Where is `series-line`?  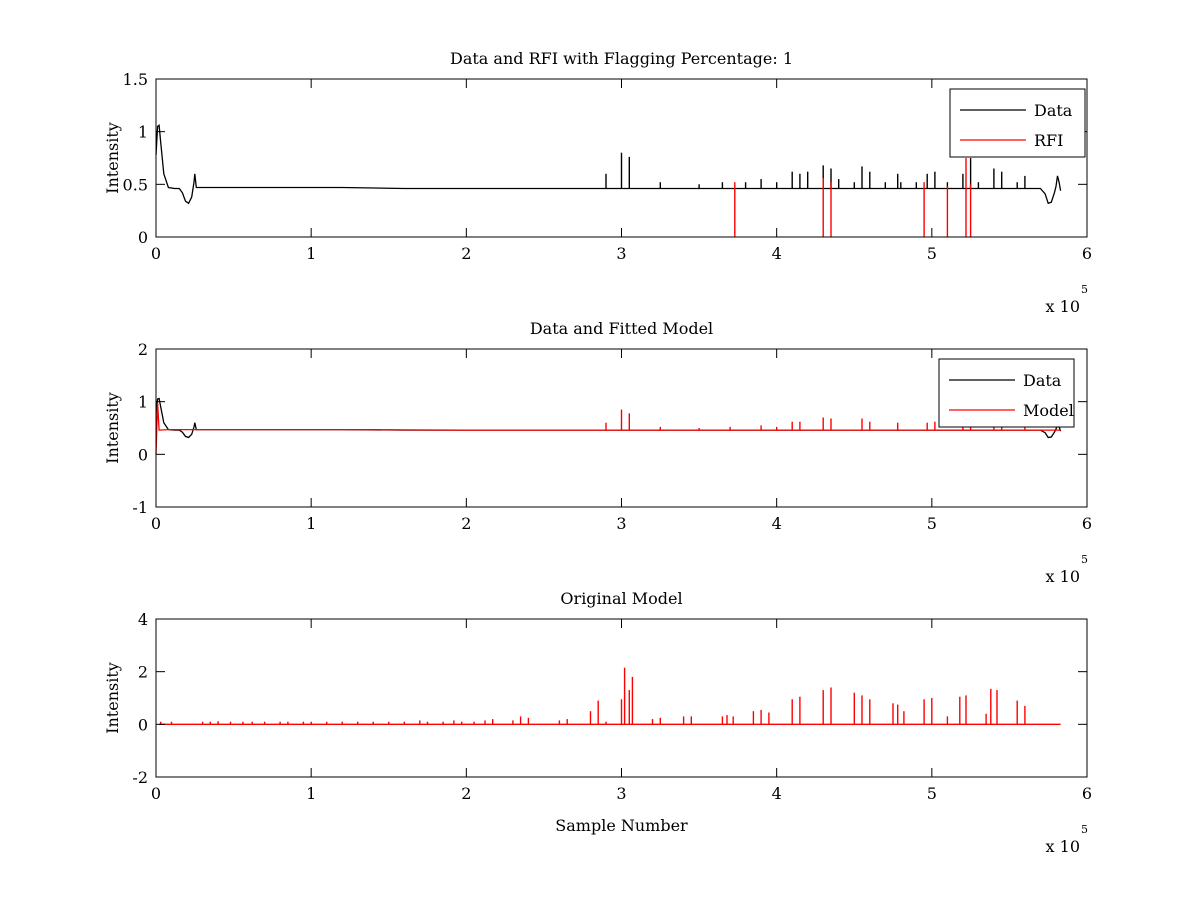 series-line is located at coordinates (608, 164).